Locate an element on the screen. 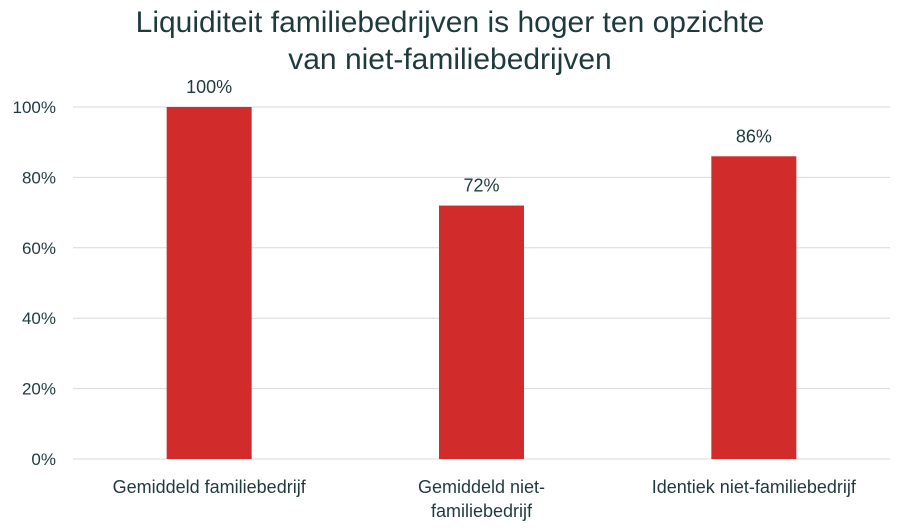 This screenshot has height=530, width=900. x-tick-label: Gemiddeld familiebedrijf is located at coordinates (210, 487).